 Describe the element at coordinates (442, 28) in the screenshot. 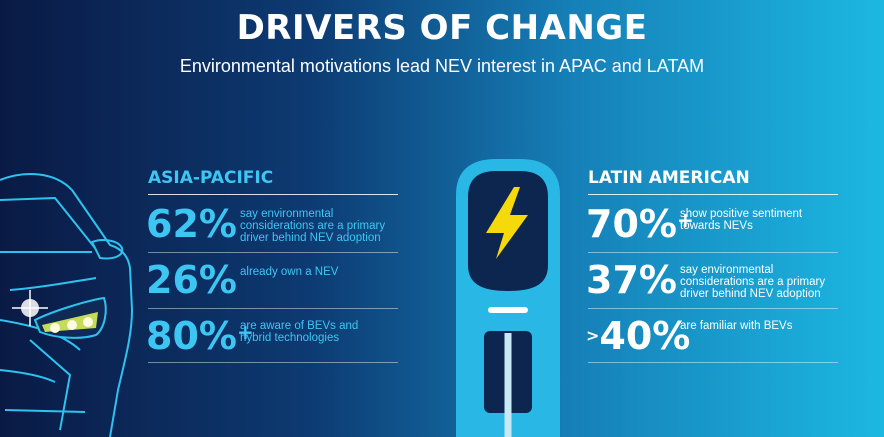

I see `page-title: DRIVERS OF CHANGE` at that location.